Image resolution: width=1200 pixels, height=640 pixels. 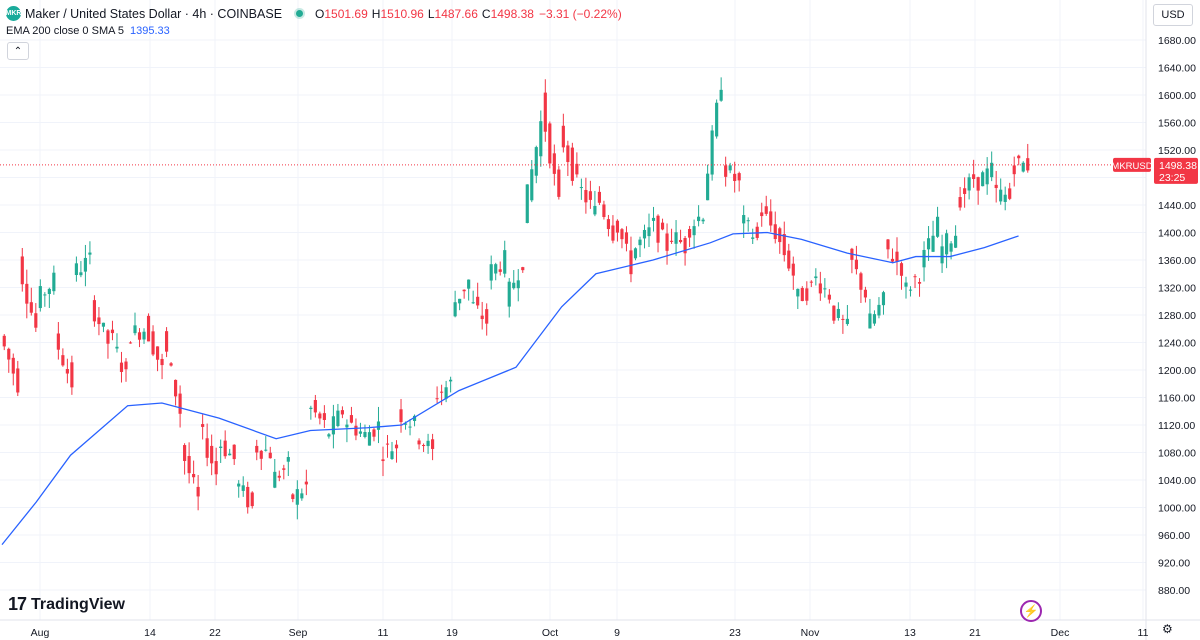 I want to click on price-axis-label: 1120.00, so click(x=1176, y=426).